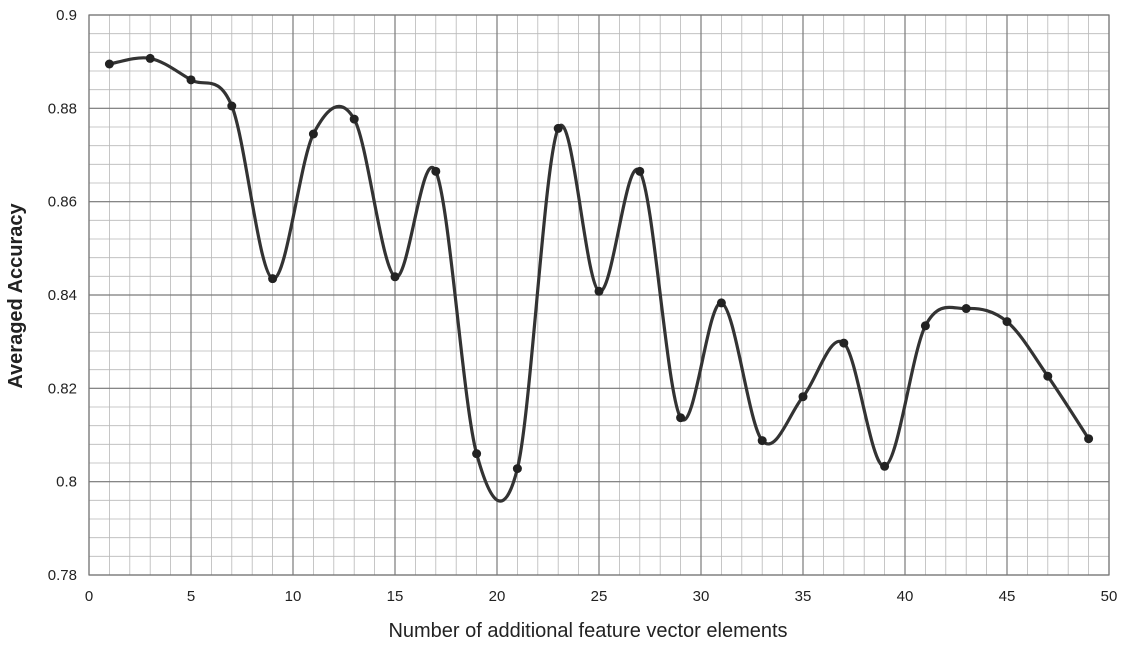 The height and width of the screenshot is (652, 1127). I want to click on x-tick-label: 10, so click(293, 596).